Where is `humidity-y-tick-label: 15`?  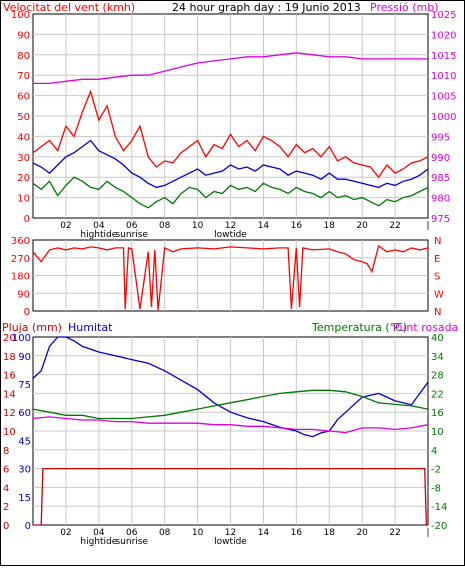 humidity-y-tick-label: 15 is located at coordinates (24, 498).